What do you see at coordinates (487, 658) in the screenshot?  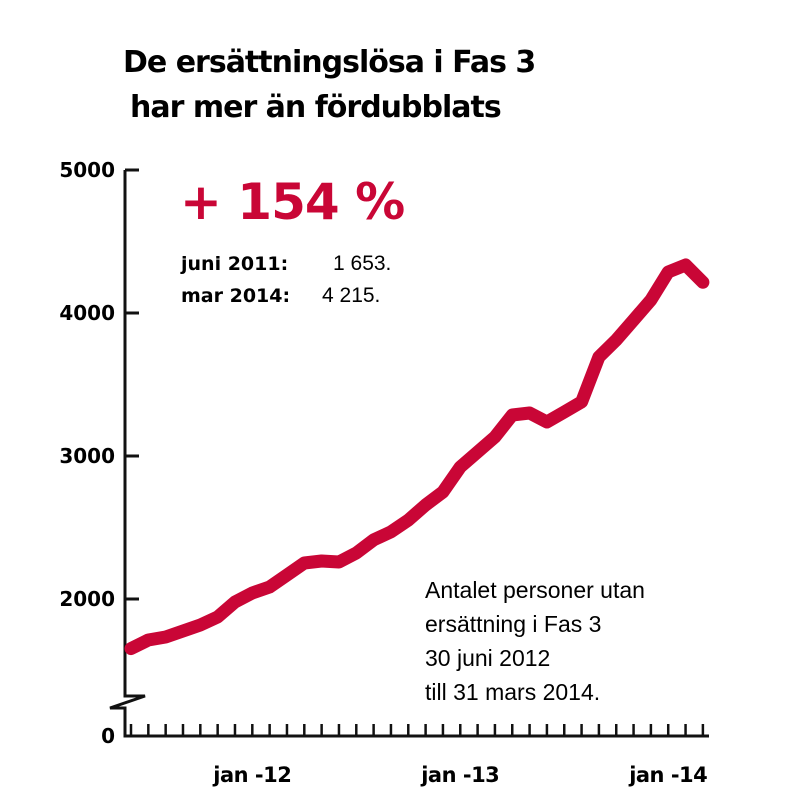 I see `annotation-line-3: 30 juni 2012` at bounding box center [487, 658].